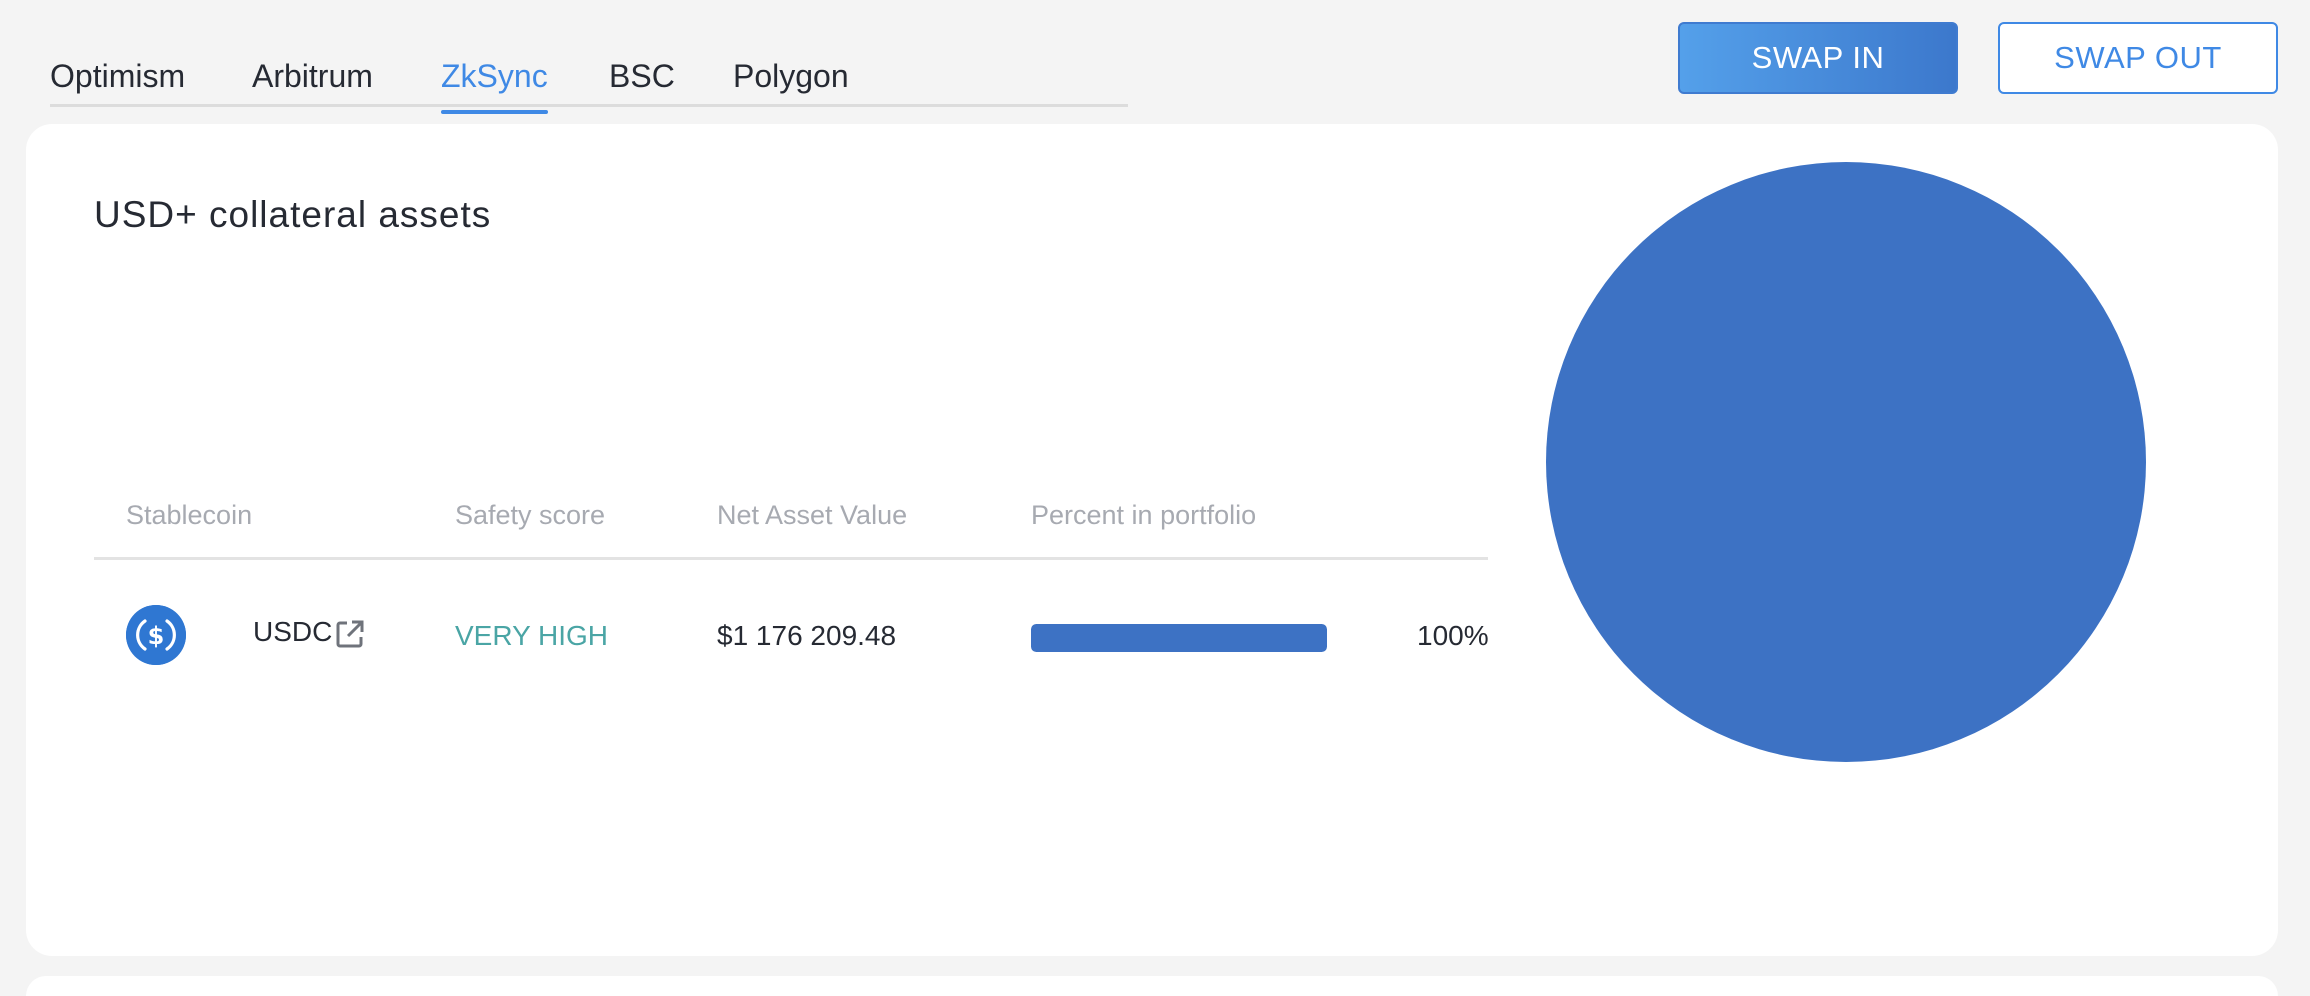 The width and height of the screenshot is (2310, 996). I want to click on tab-bsc: BSC, so click(642, 76).